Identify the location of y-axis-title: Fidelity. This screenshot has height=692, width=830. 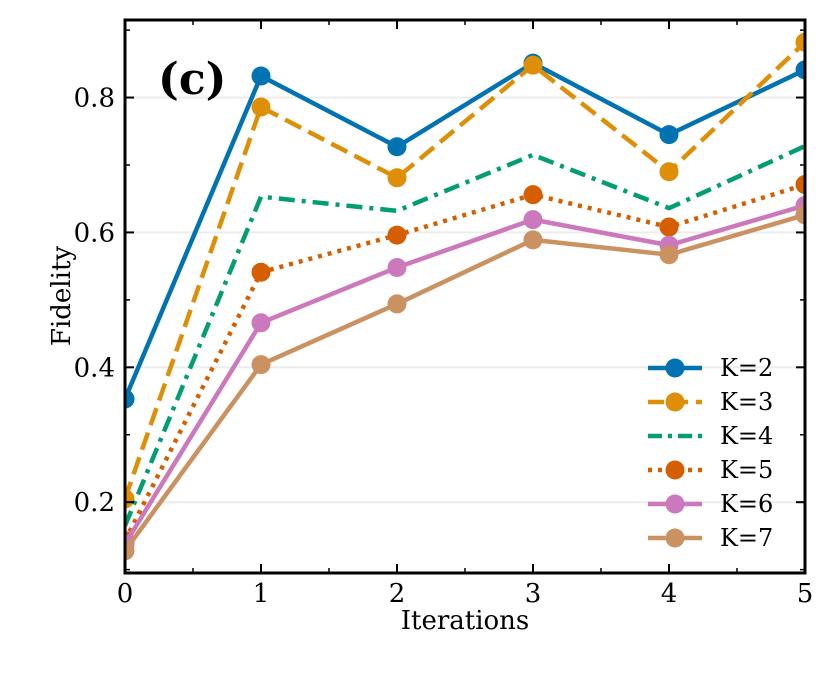
(62, 296).